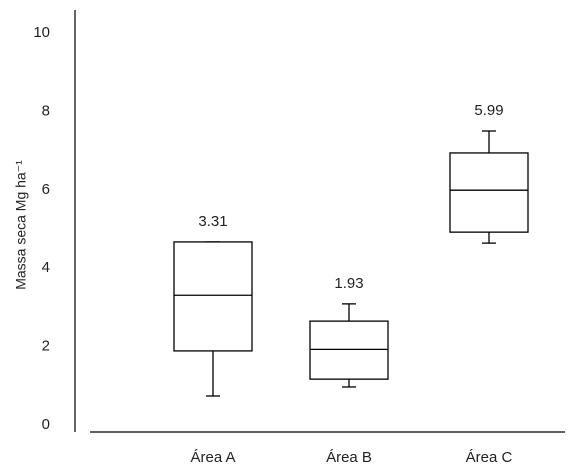 The height and width of the screenshot is (468, 573). Describe the element at coordinates (21, 225) in the screenshot. I see `y-axis-label: Massa seca Mg ha⁻¹` at that location.